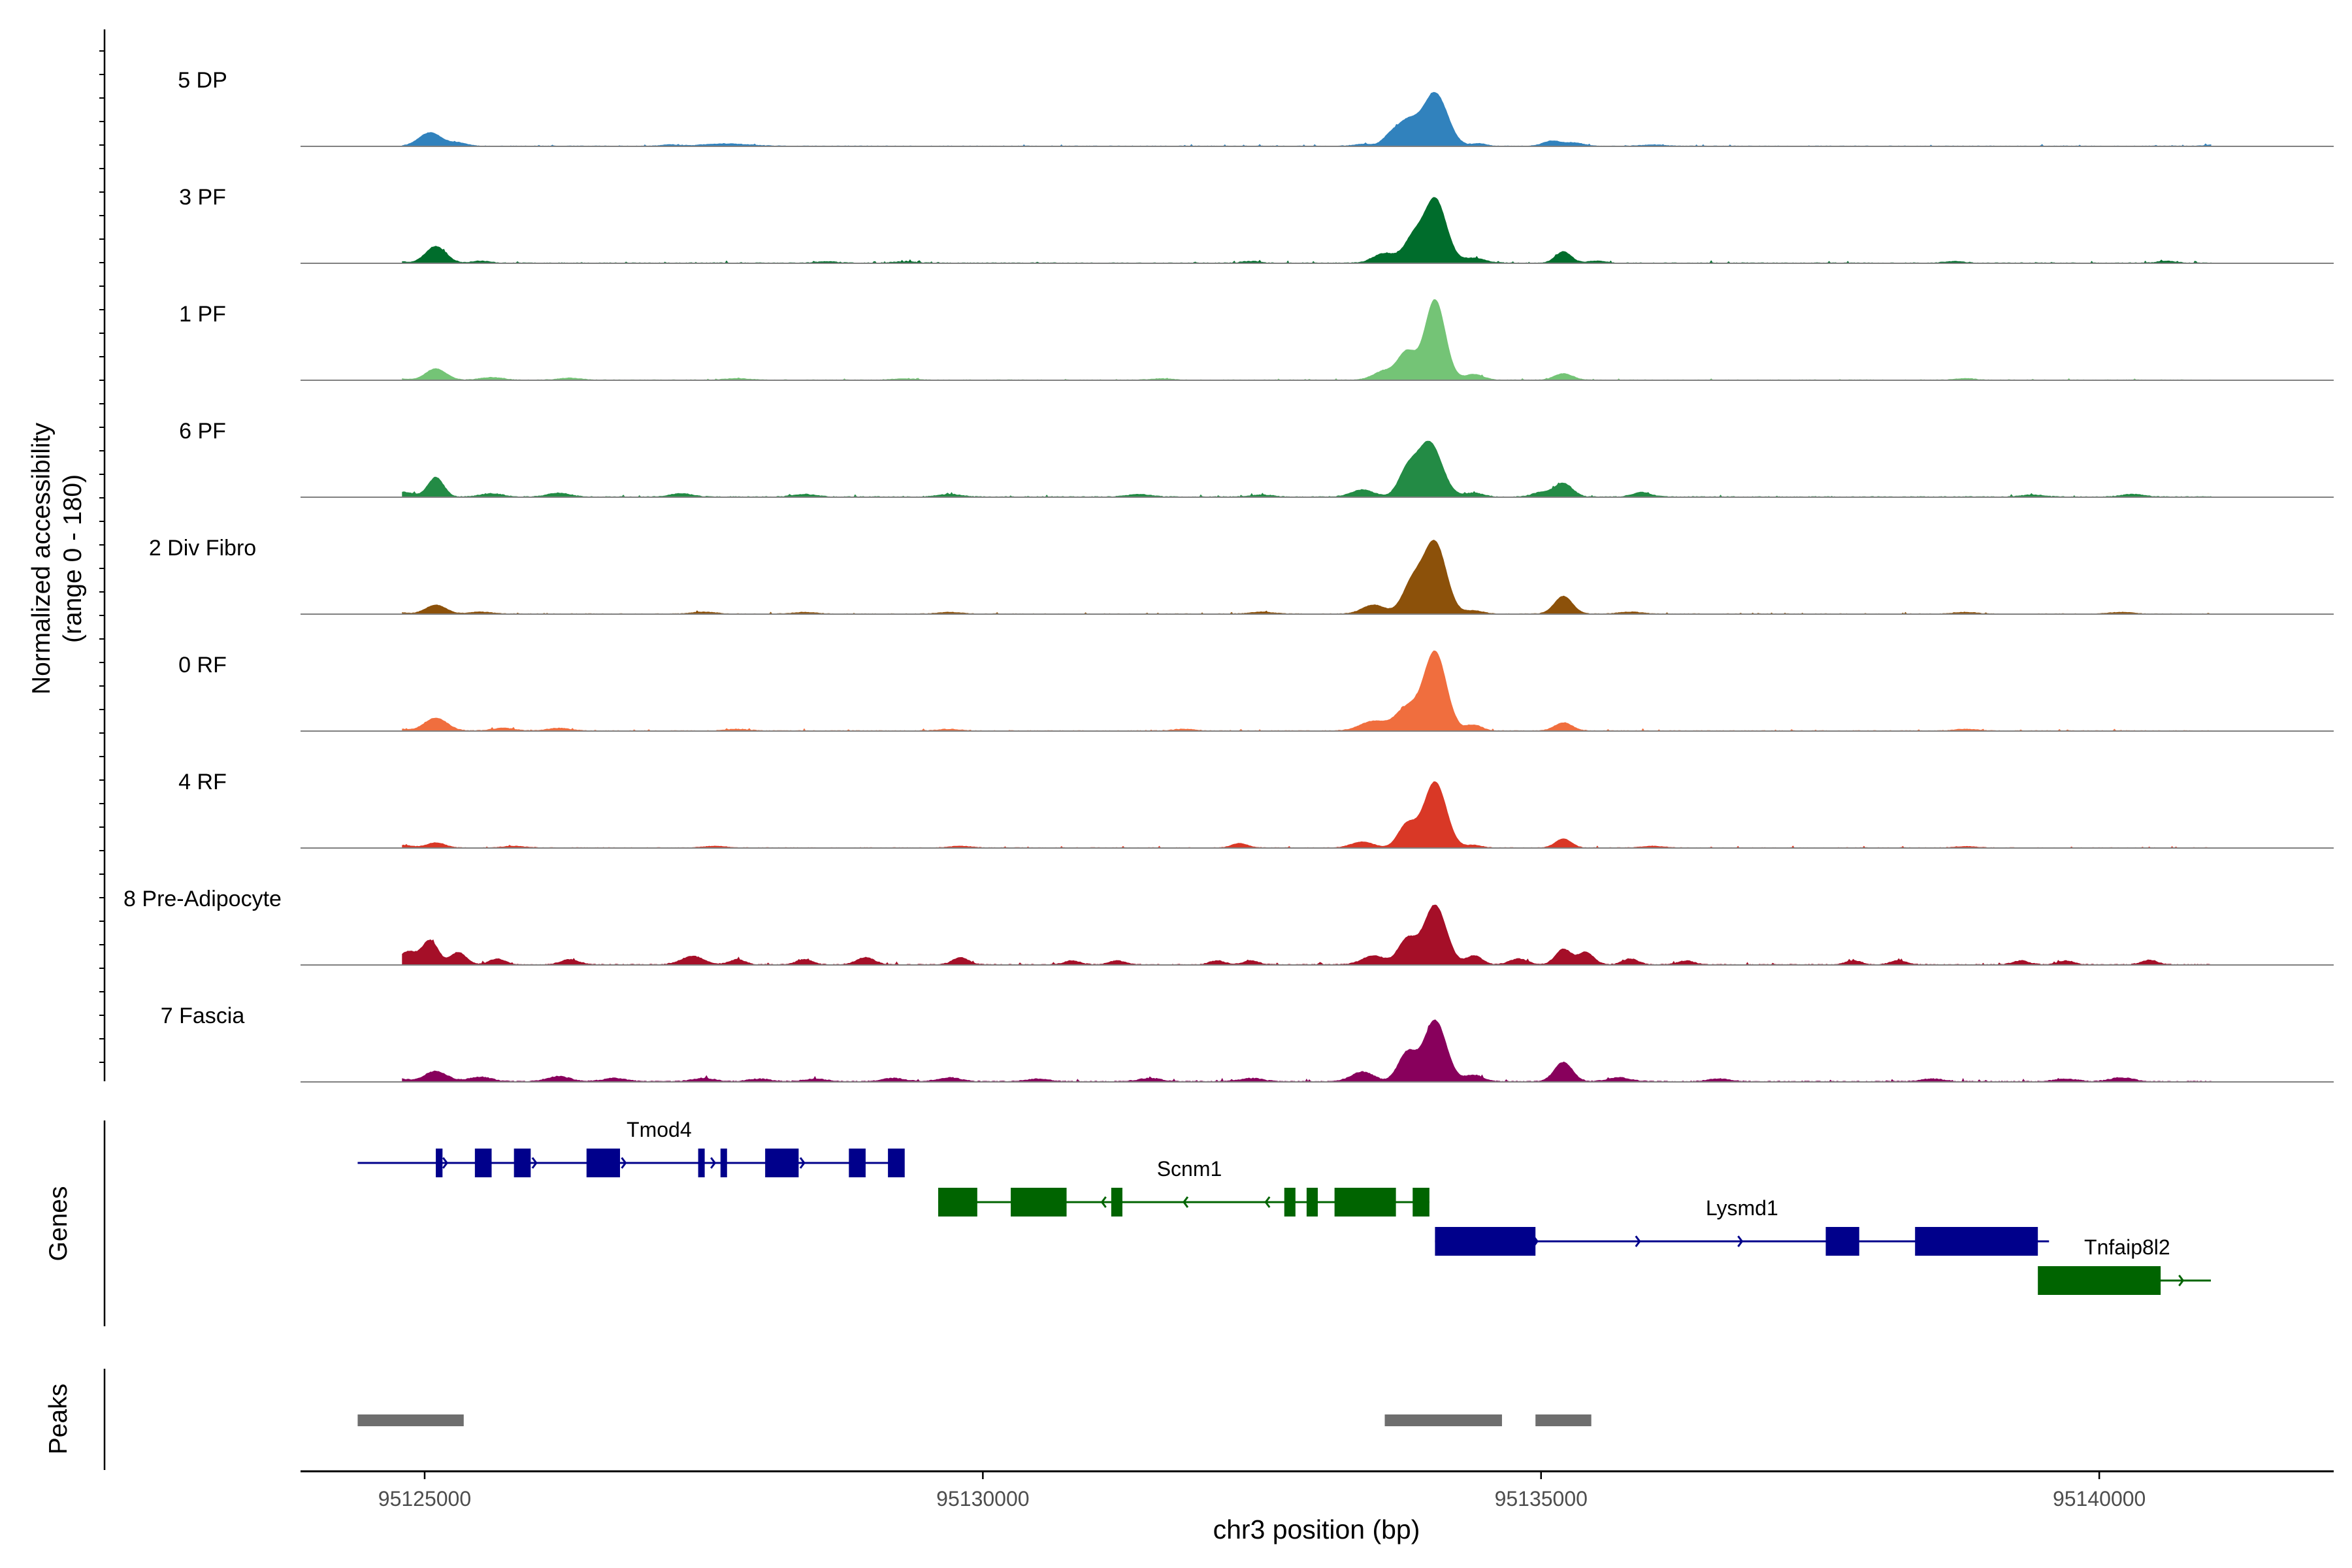 This screenshot has height=1568, width=2352. What do you see at coordinates (202, 197) in the screenshot?
I see `track-label-1: 3 PF` at bounding box center [202, 197].